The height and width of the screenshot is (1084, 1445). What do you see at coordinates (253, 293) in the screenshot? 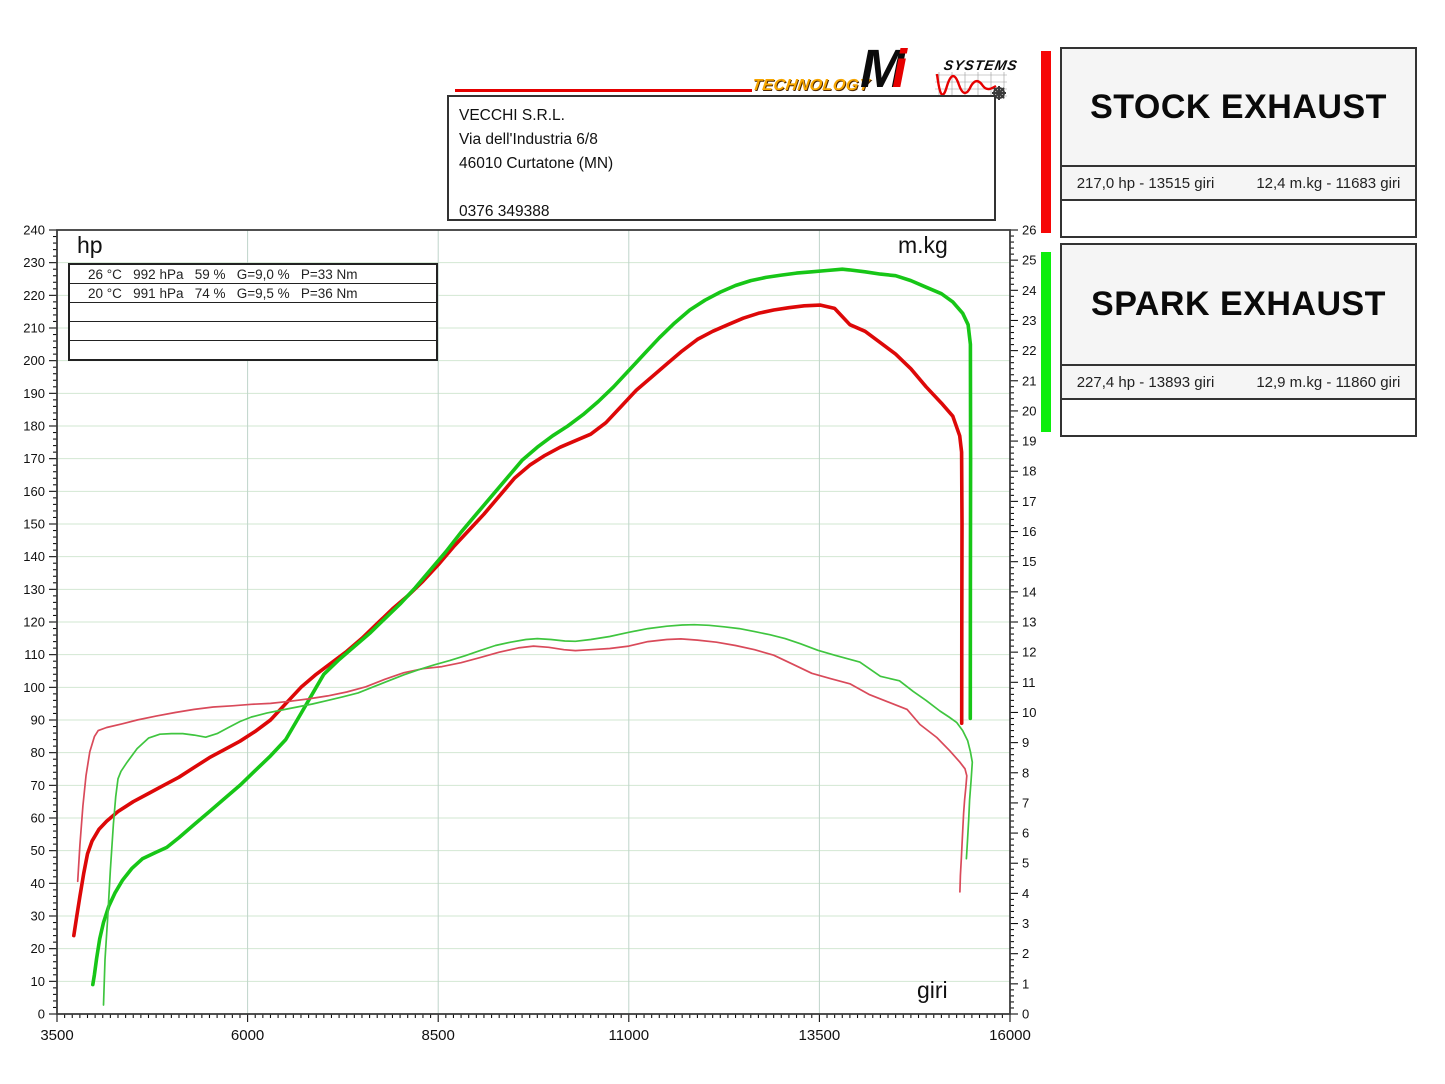
I see `conditions-row-2: 20 °C 991 hPa 74 % G=9,5 % P=36 Nm` at bounding box center [253, 293].